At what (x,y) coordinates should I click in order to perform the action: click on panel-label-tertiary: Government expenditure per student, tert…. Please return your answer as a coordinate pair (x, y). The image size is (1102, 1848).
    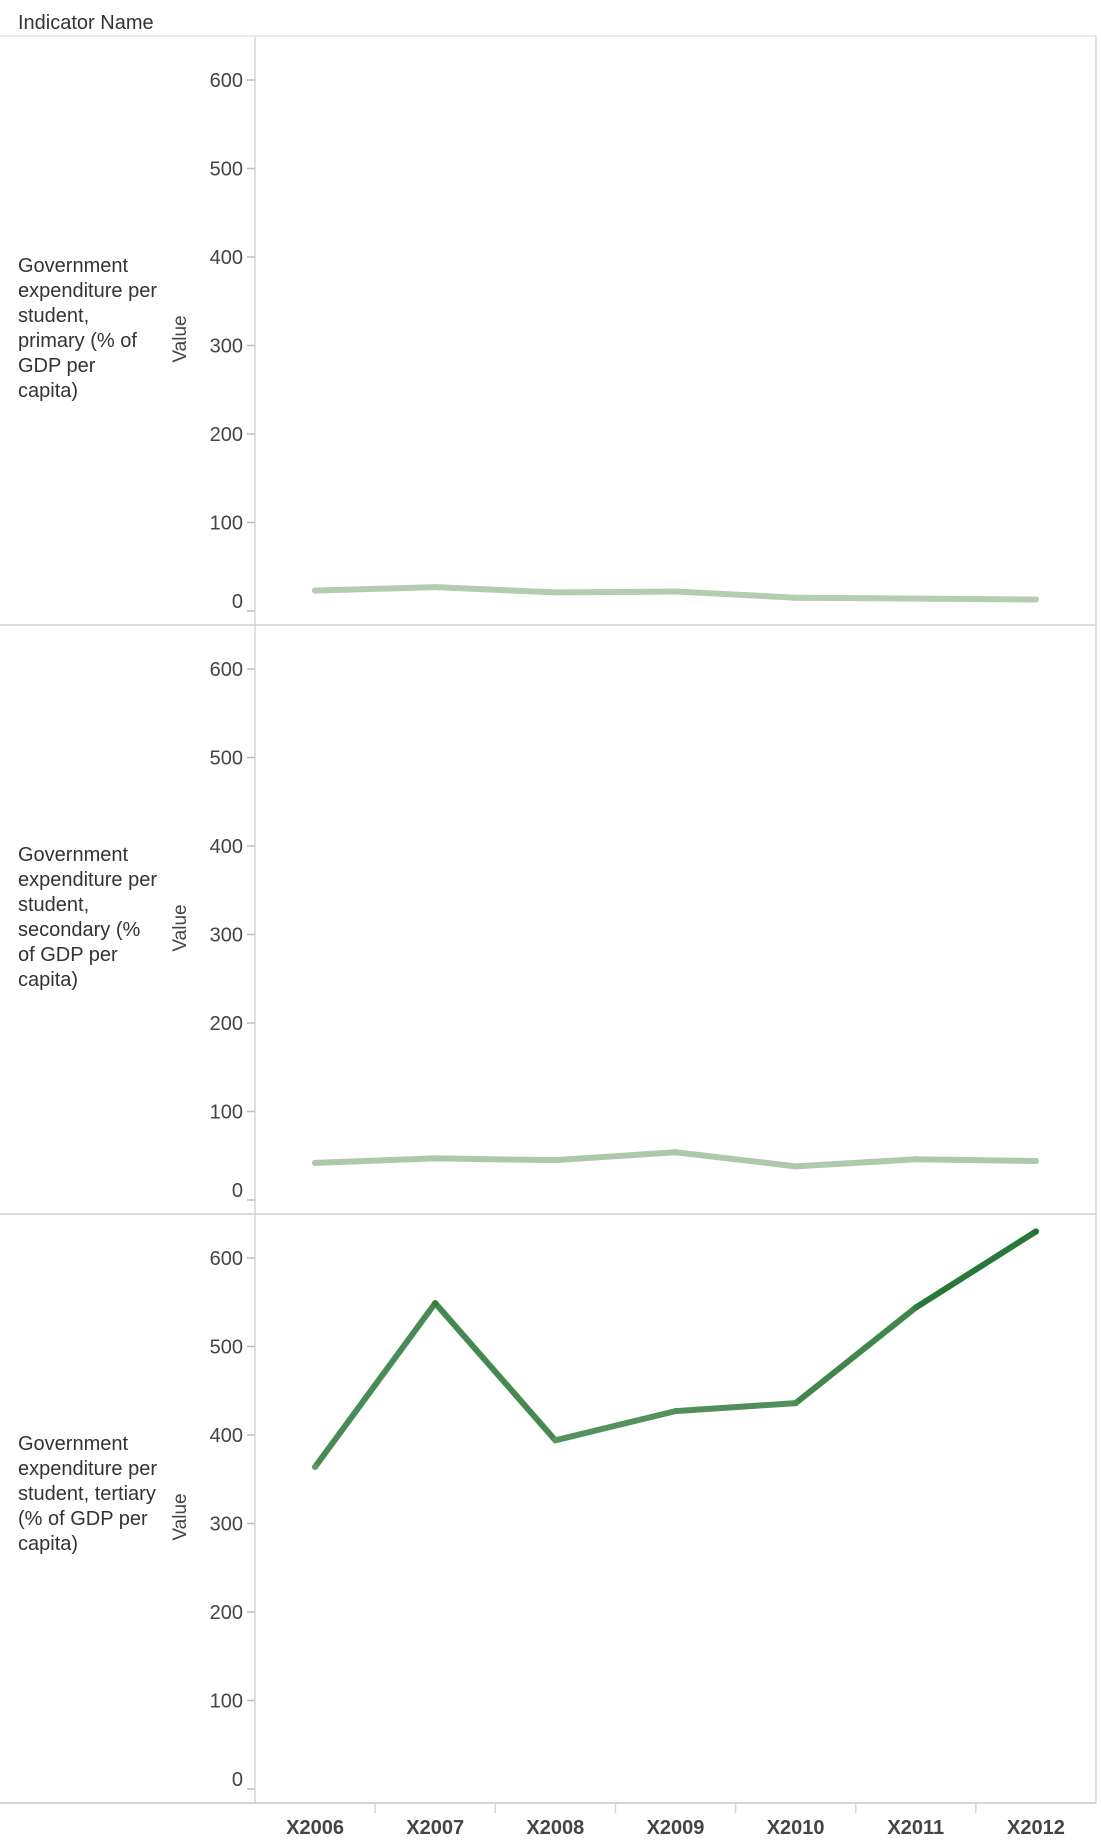
    Looking at the image, I should click on (87, 1494).